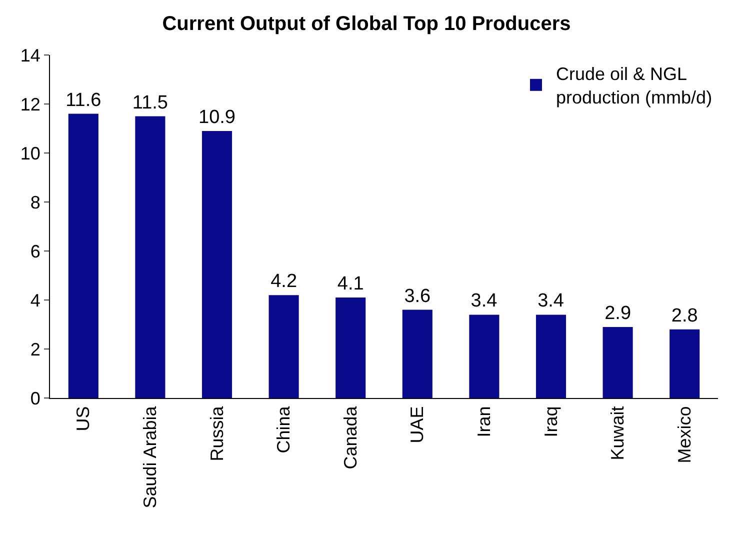 Image resolution: width=733 pixels, height=538 pixels. Describe the element at coordinates (417, 425) in the screenshot. I see `x-tick-label: UAE` at that location.